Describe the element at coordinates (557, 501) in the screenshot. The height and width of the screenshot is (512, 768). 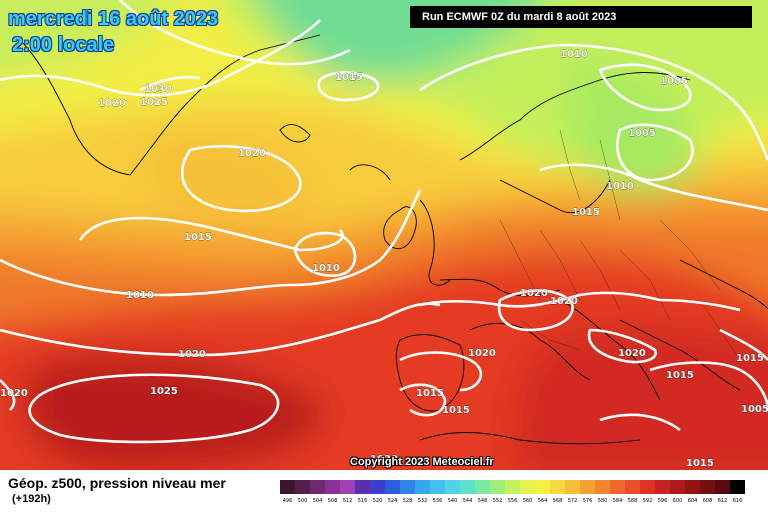
I see `scale-label: 568` at that location.